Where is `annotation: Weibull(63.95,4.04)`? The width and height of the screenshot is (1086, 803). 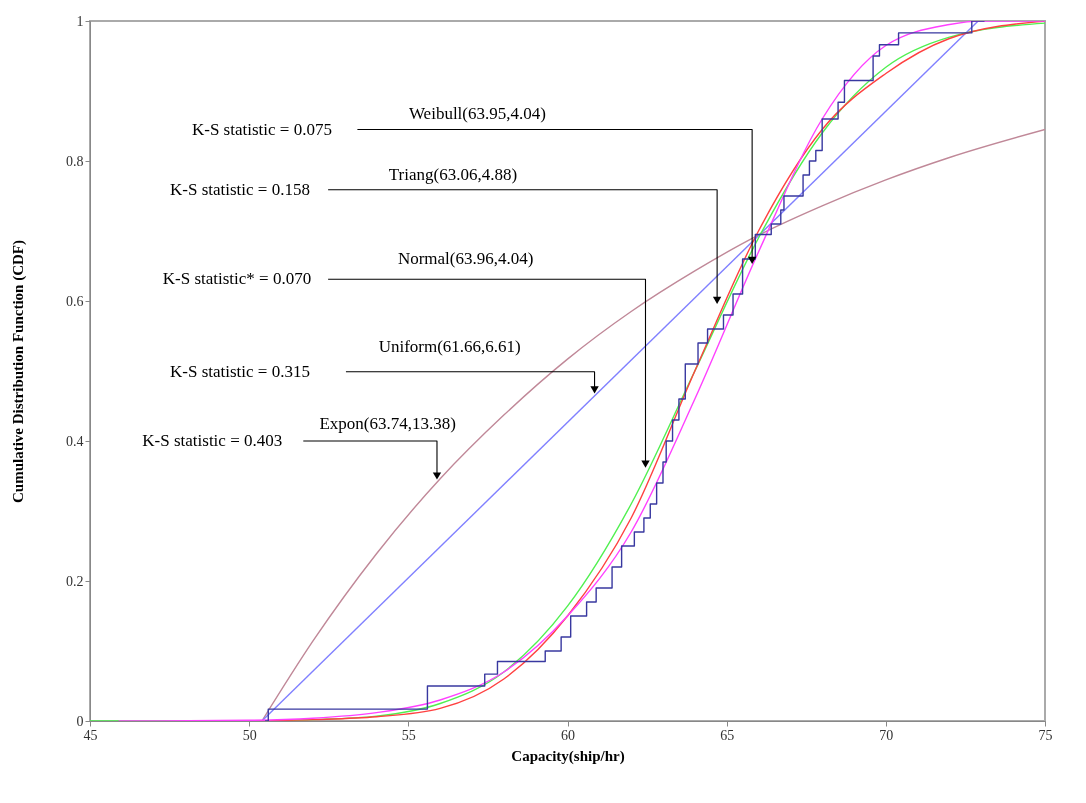 annotation: Weibull(63.95,4.04) is located at coordinates (477, 114).